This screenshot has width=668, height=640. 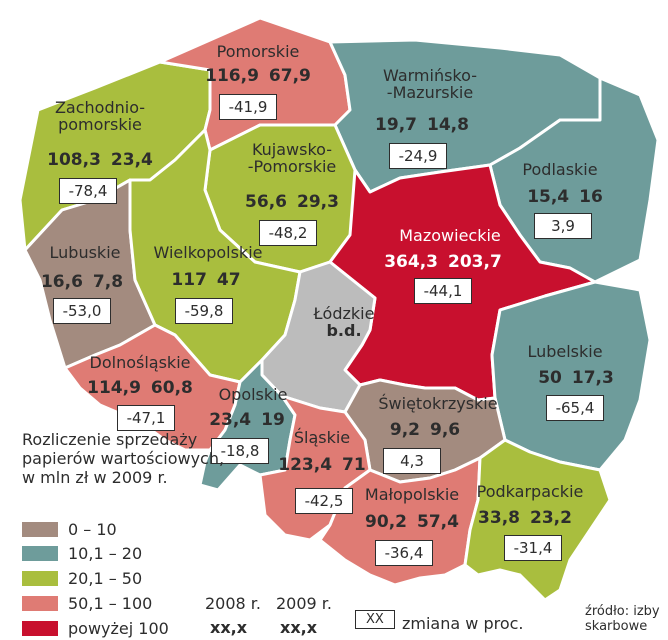 I want to click on value-2009: 23,2, so click(x=551, y=518).